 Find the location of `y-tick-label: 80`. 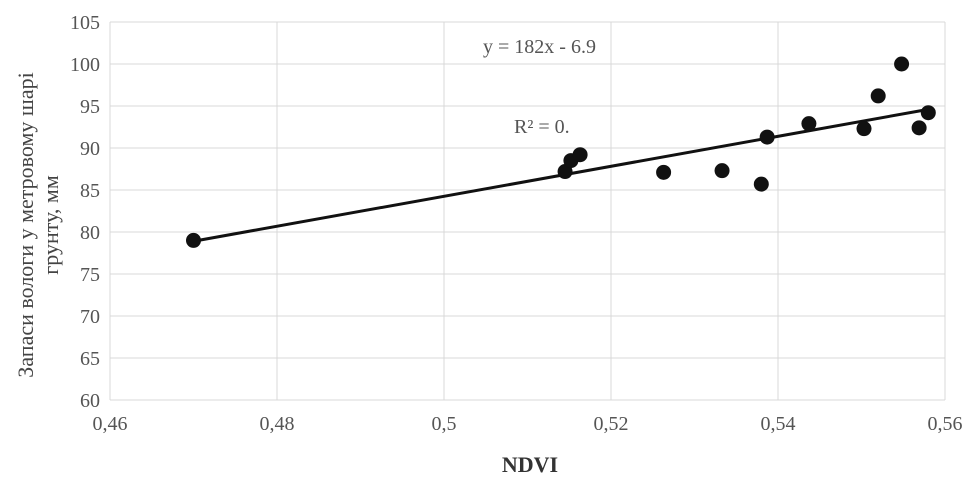

y-tick-label: 80 is located at coordinates (90, 233).